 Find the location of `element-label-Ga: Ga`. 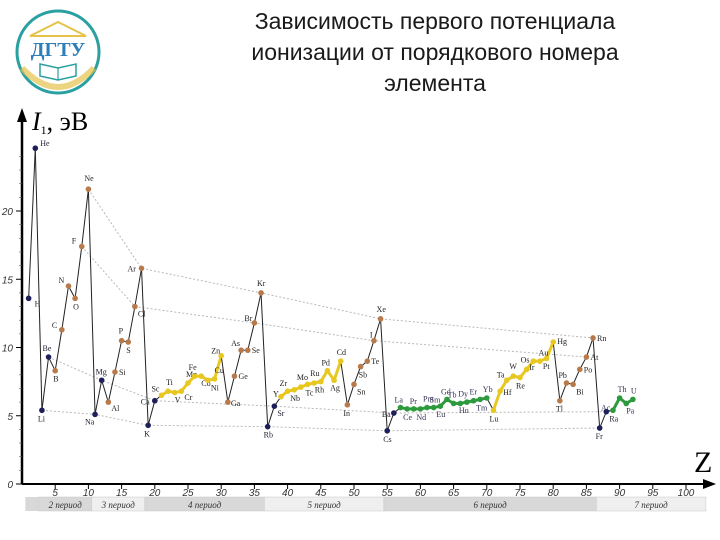

element-label-Ga: Ga is located at coordinates (236, 403).